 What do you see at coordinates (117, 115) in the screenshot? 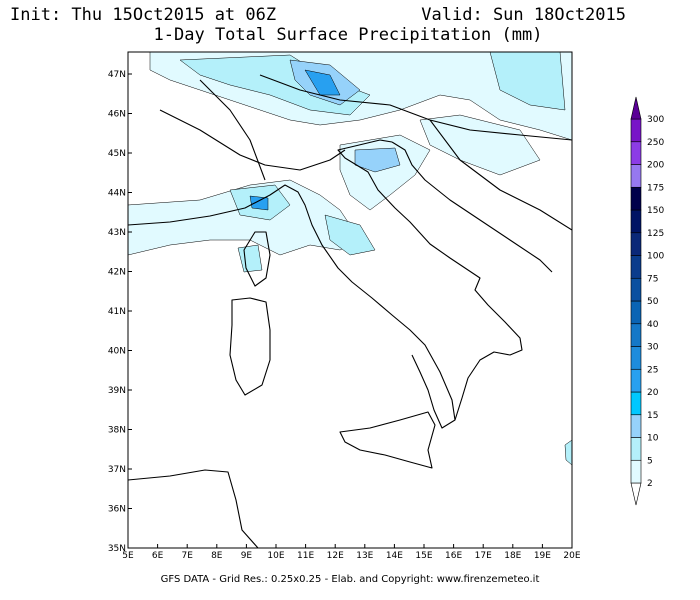
I see `lat-tick-label: 46N` at bounding box center [117, 115].